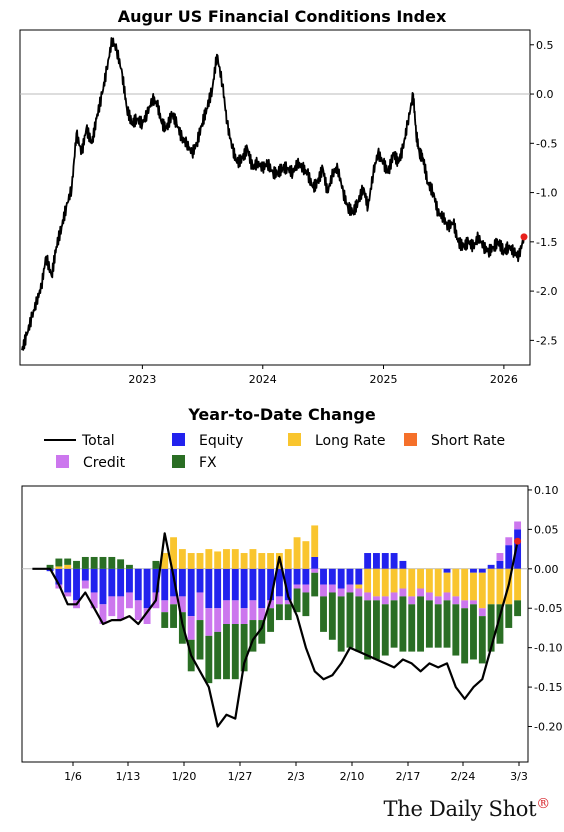  Describe the element at coordinates (548, 687) in the screenshot. I see `y-tick-label: -0.15` at that location.